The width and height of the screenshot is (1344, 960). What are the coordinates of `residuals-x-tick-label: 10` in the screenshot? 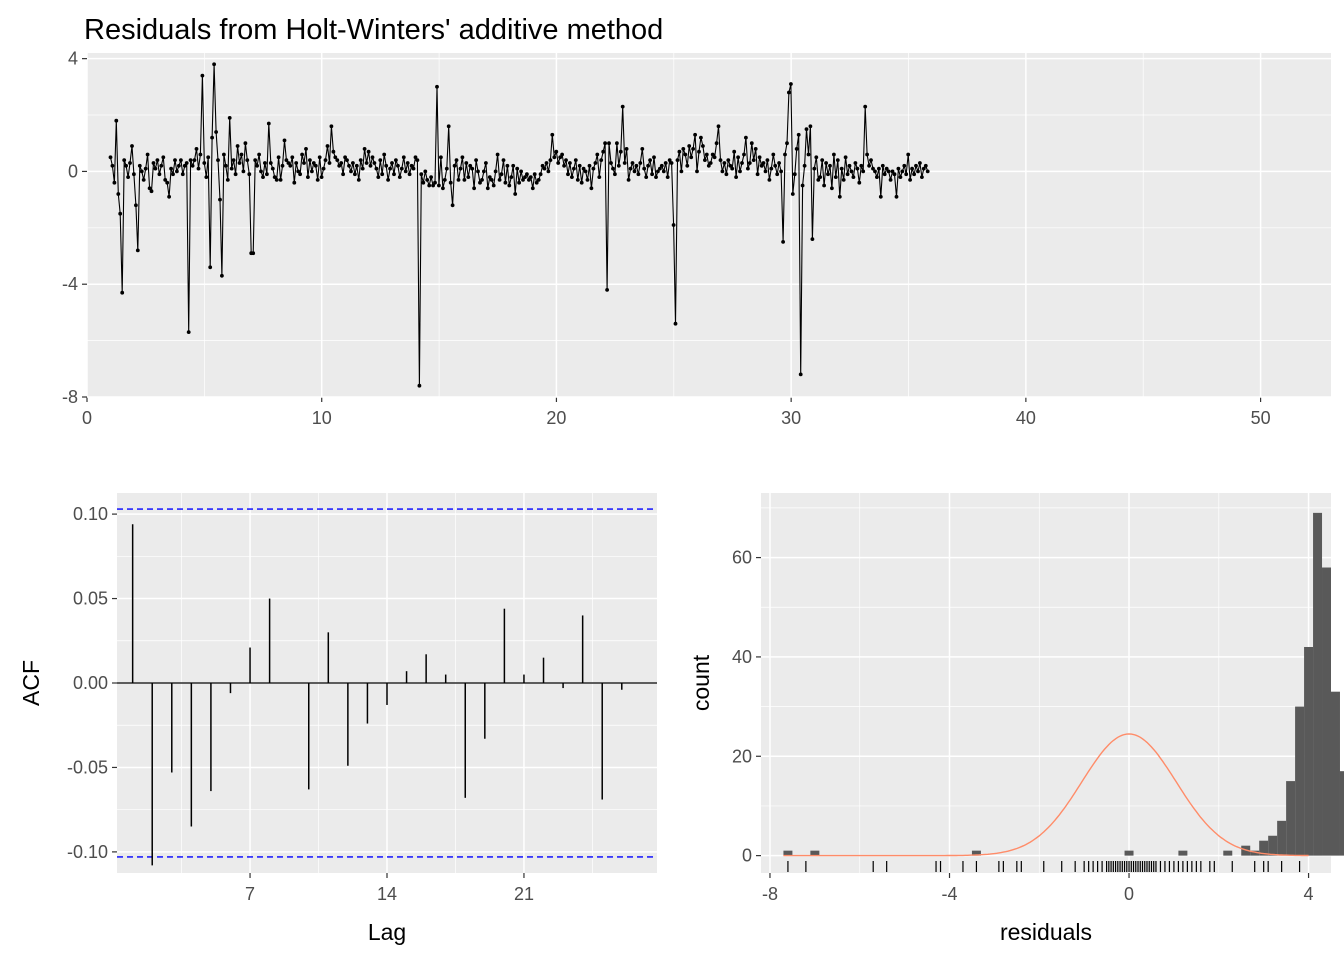 It's located at (322, 418).